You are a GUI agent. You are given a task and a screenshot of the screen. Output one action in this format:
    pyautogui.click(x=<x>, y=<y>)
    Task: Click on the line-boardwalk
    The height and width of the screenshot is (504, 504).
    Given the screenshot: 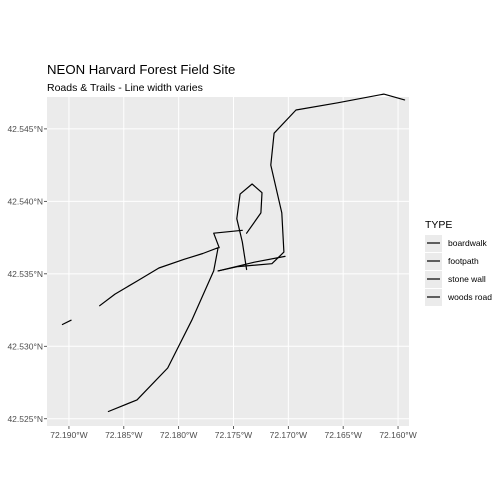 What is the action you would take?
    pyautogui.click(x=66, y=322)
    